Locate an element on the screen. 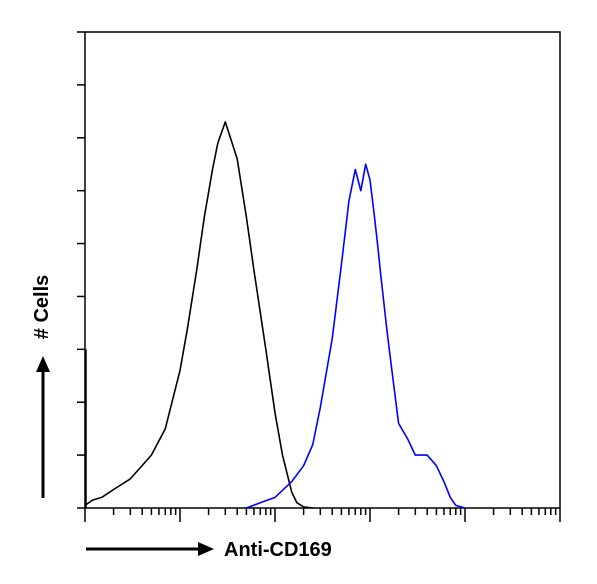 The height and width of the screenshot is (584, 597). y-axis-arrow is located at coordinates (43, 427).